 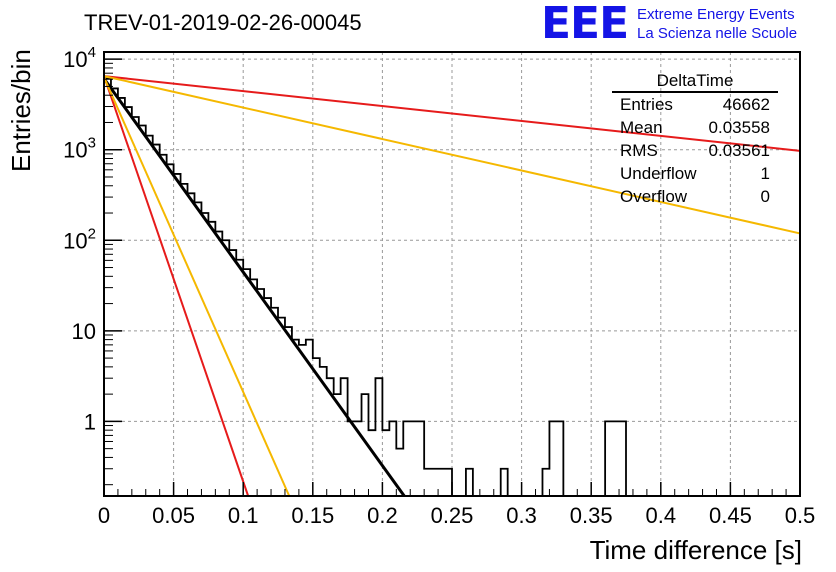 I want to click on x-tick-label: 0.4, so click(x=661, y=515).